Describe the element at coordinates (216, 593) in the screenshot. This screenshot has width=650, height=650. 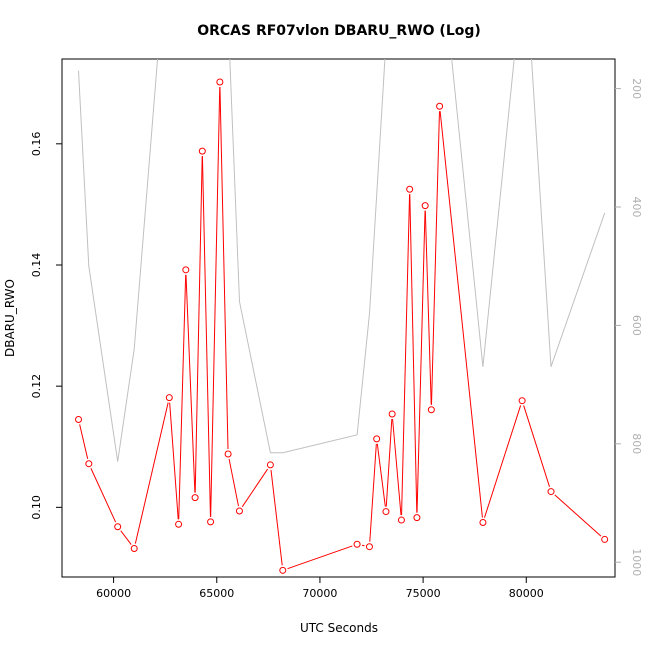
I see `x-tick-label: 65000` at that location.